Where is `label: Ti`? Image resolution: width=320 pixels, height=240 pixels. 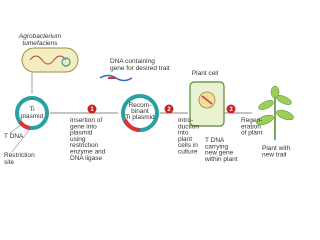
label: Ti is located at coordinates (31, 109).